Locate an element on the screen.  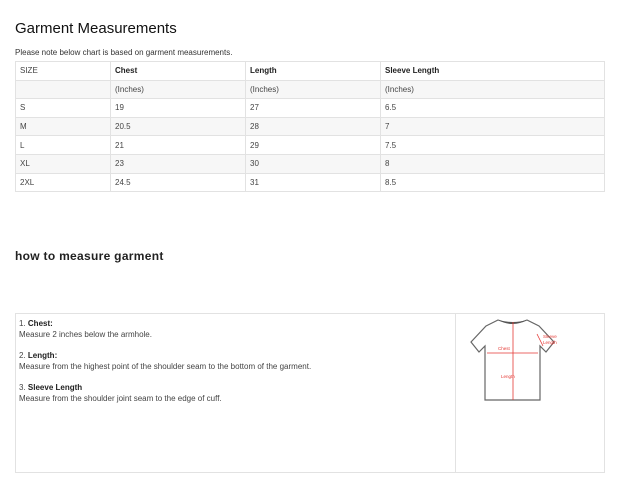
table-row: S 19 27 6.5 is located at coordinates (310, 108).